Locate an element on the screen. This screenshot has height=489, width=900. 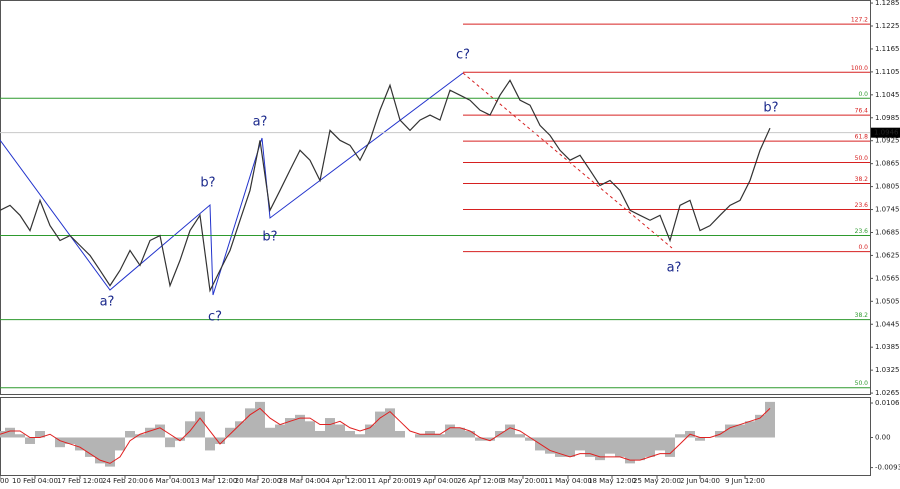
y-tick-label: 0.01065 is located at coordinates (887, 403).